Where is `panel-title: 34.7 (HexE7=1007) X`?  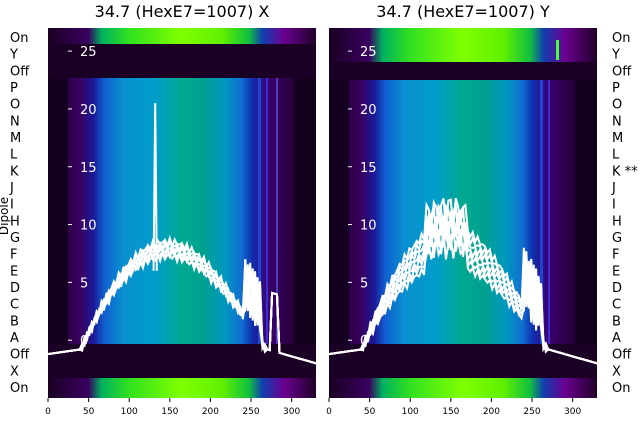 panel-title: 34.7 (HexE7=1007) X is located at coordinates (182, 11).